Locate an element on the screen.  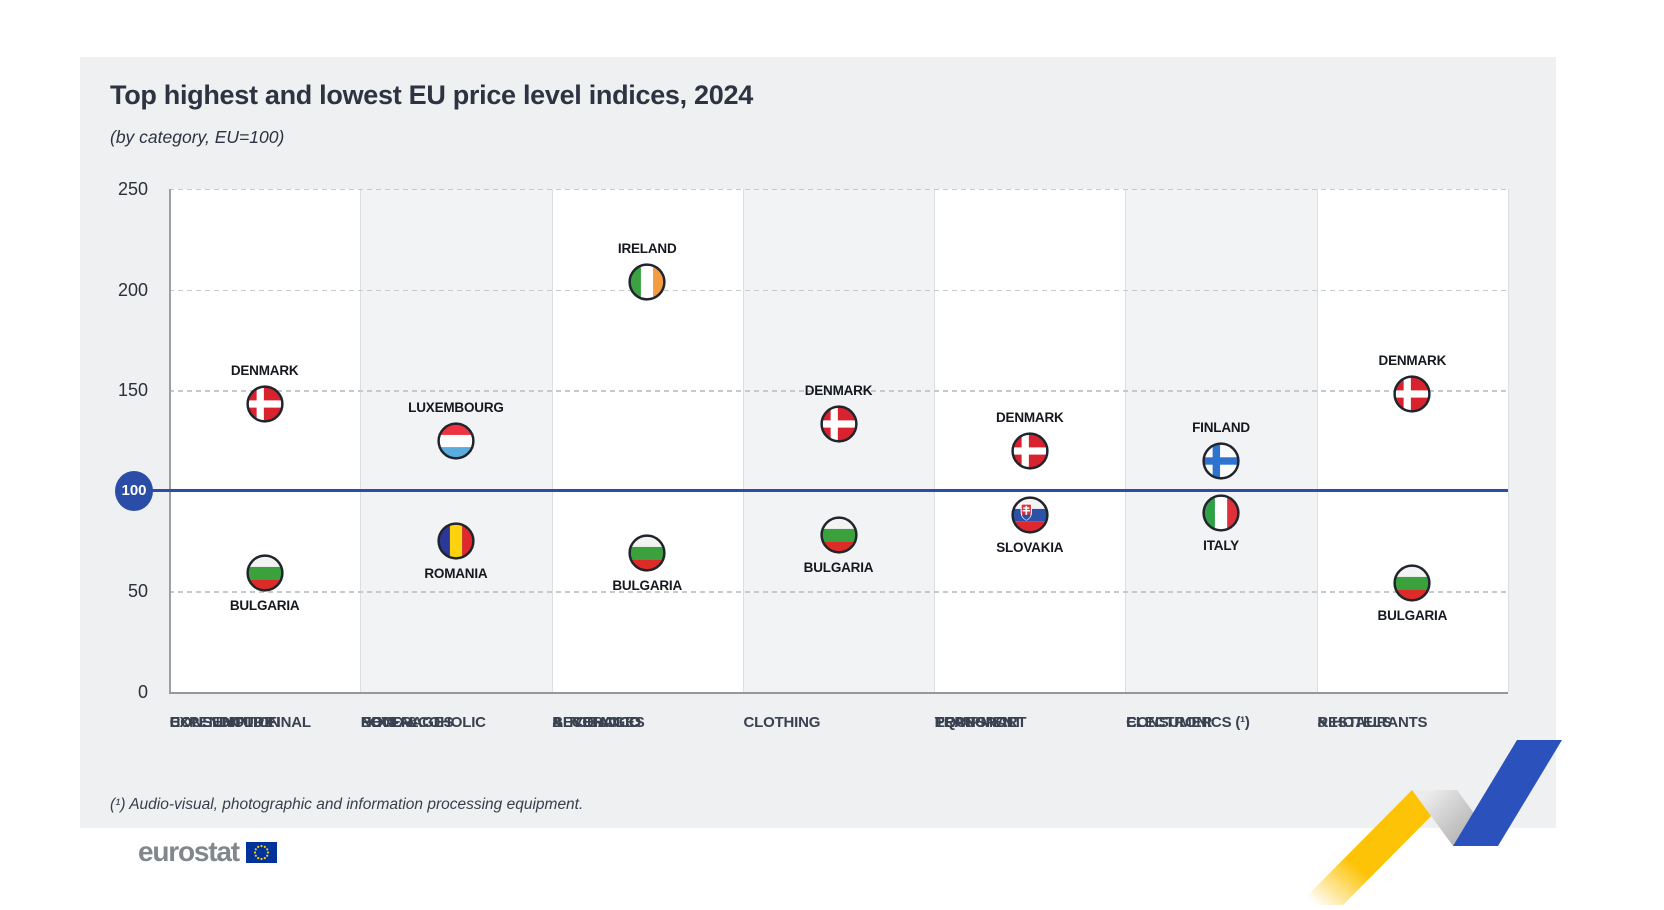
eurostat-logo-text: eurostat is located at coordinates (189, 851).